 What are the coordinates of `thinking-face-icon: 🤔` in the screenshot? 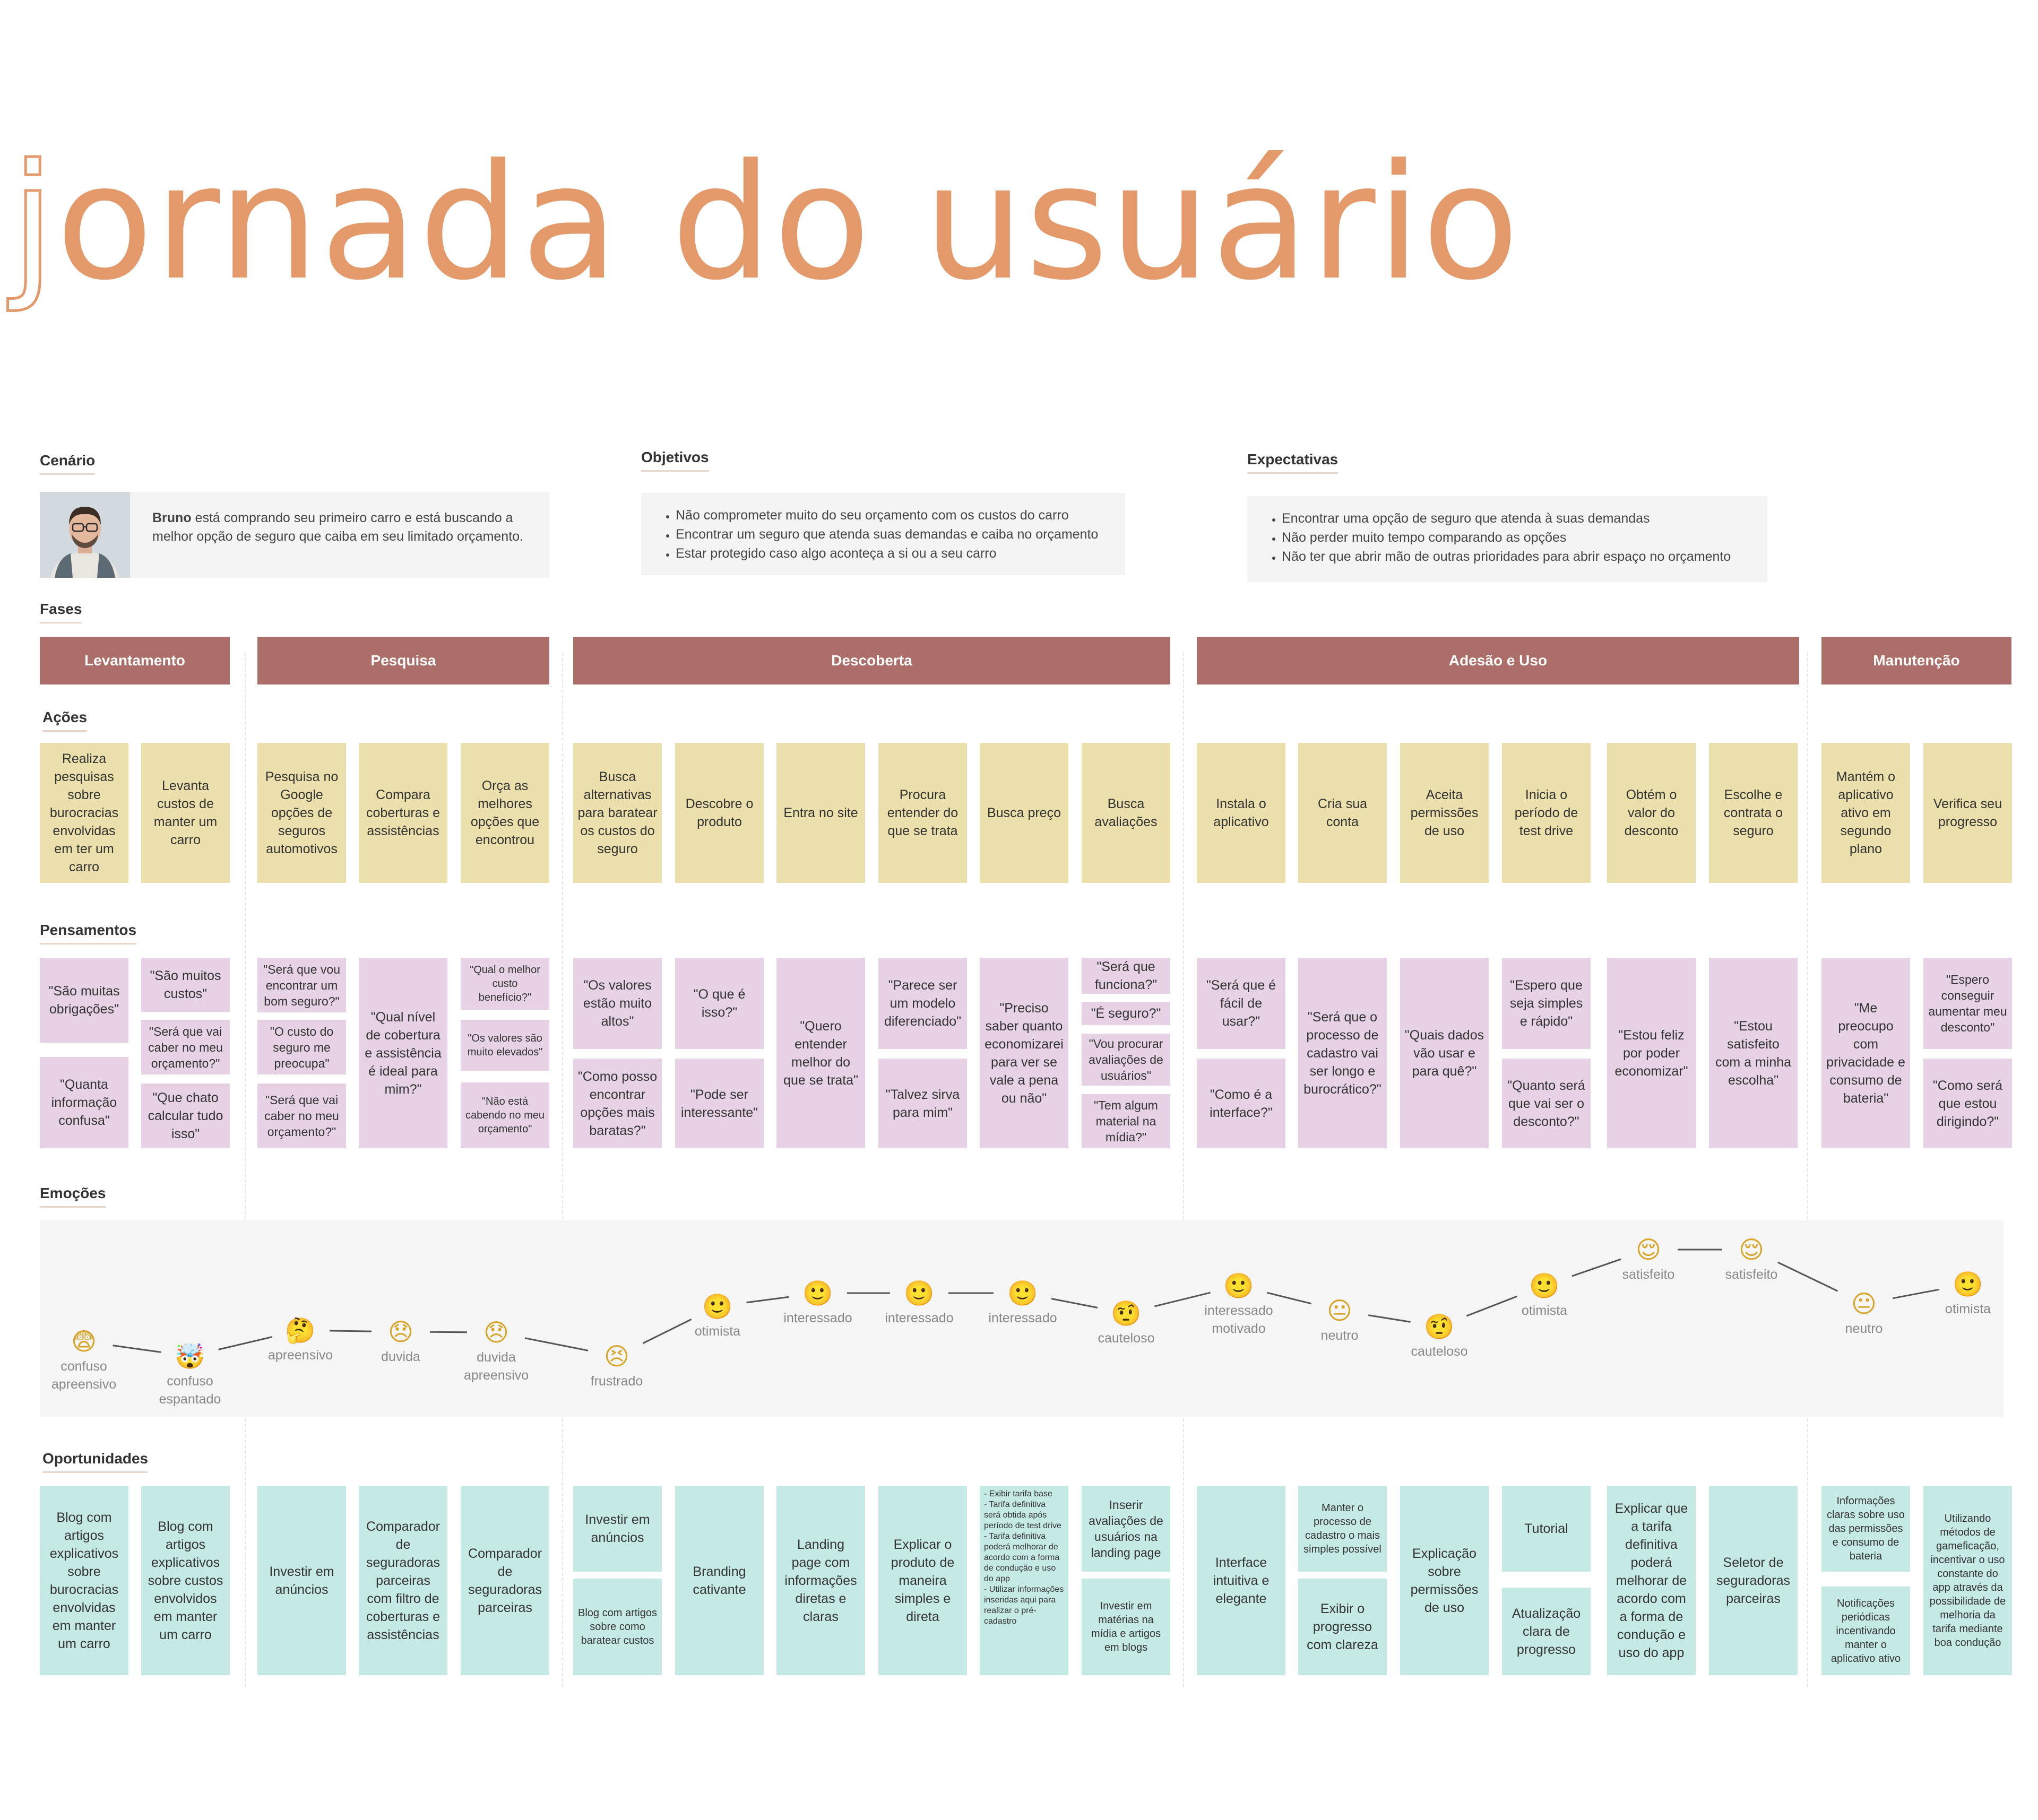 It's located at (301, 1330).